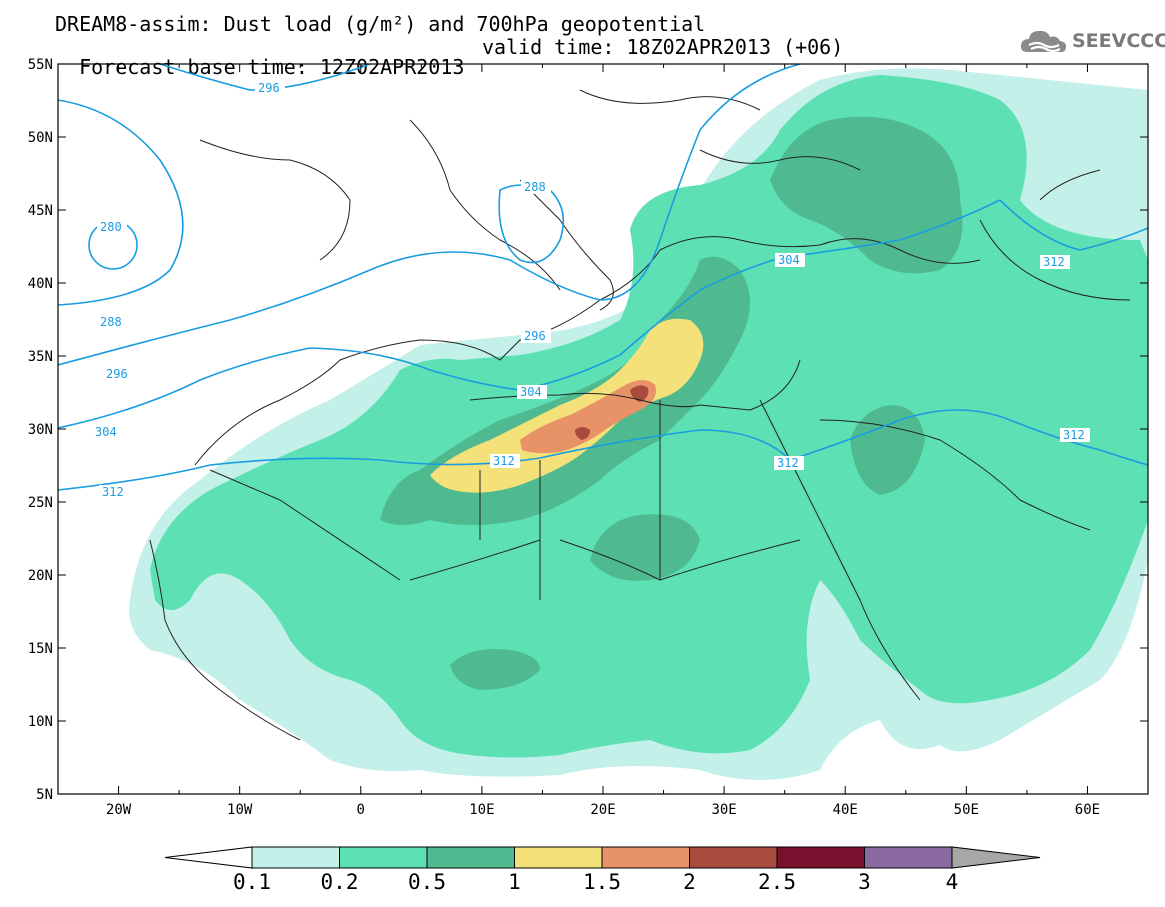 The height and width of the screenshot is (907, 1165). Describe the element at coordinates (689, 882) in the screenshot. I see `colorbar-label: 2` at that location.